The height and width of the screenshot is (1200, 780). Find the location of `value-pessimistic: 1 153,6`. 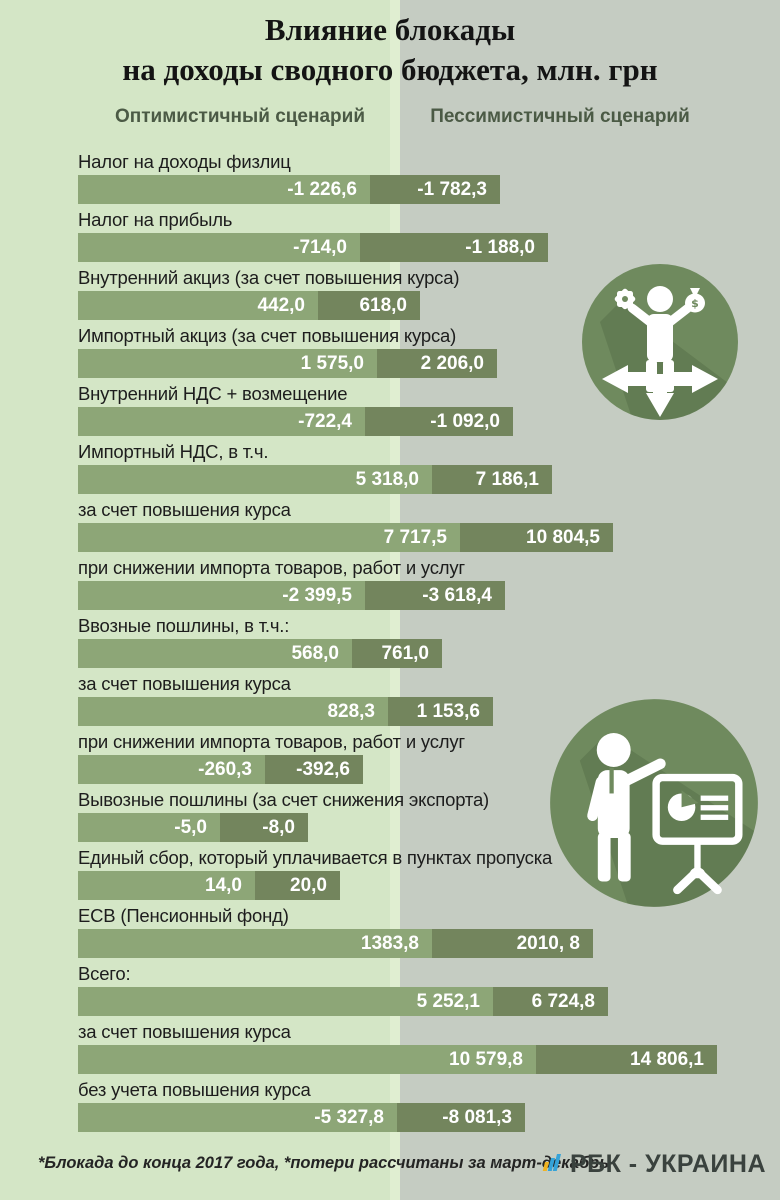

value-pessimistic: 1 153,6 is located at coordinates (448, 711).